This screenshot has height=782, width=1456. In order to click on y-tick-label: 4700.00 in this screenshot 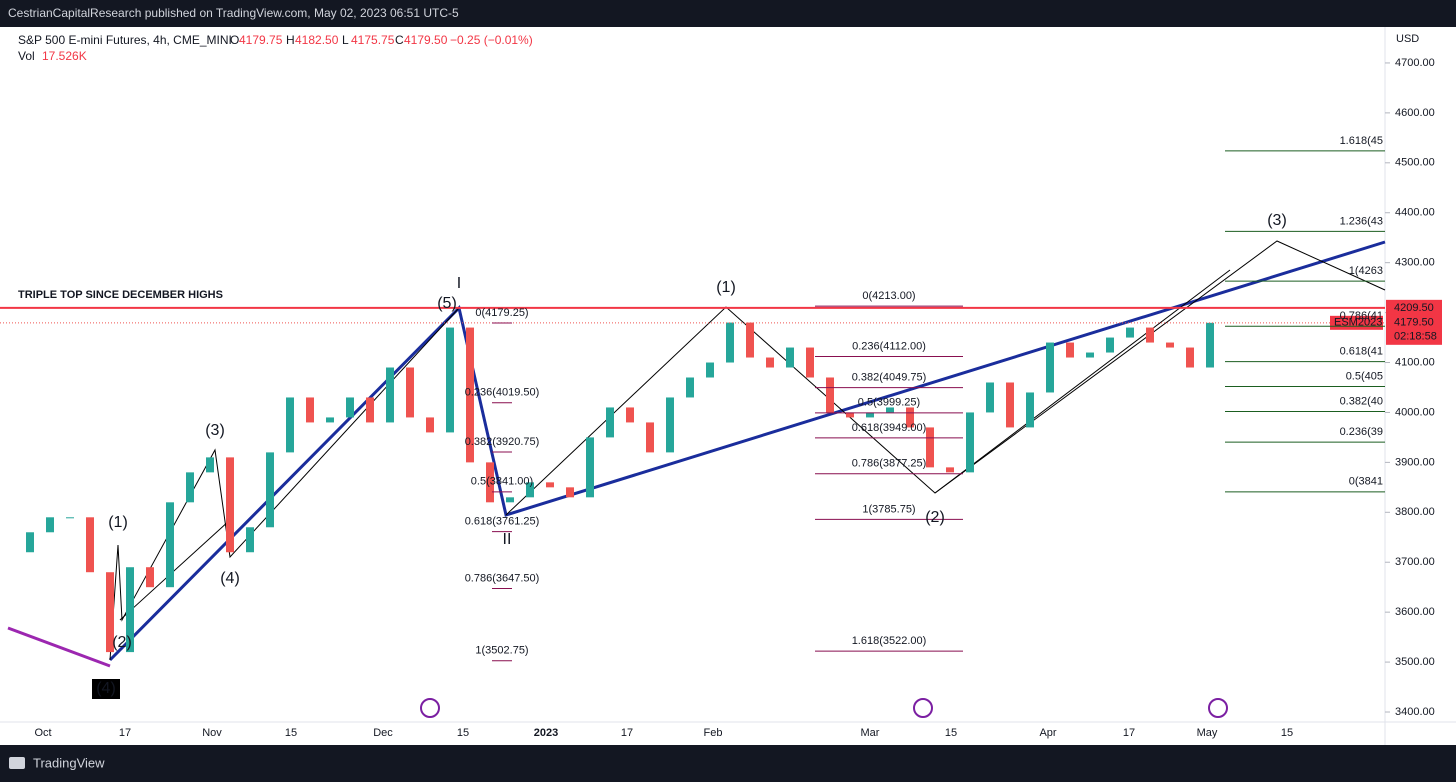, I will do `click(1415, 63)`.